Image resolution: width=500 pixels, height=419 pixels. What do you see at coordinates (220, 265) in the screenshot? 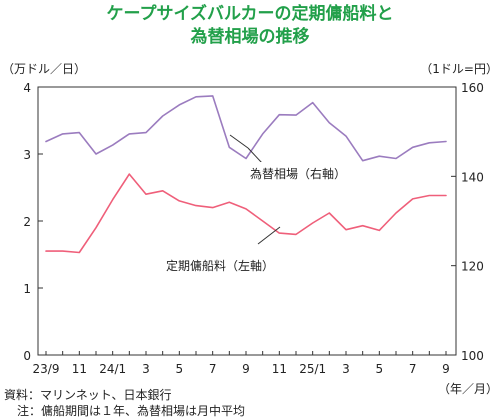
I see `legend-label-charter: 定期傭船料（左軸）` at bounding box center [220, 265].